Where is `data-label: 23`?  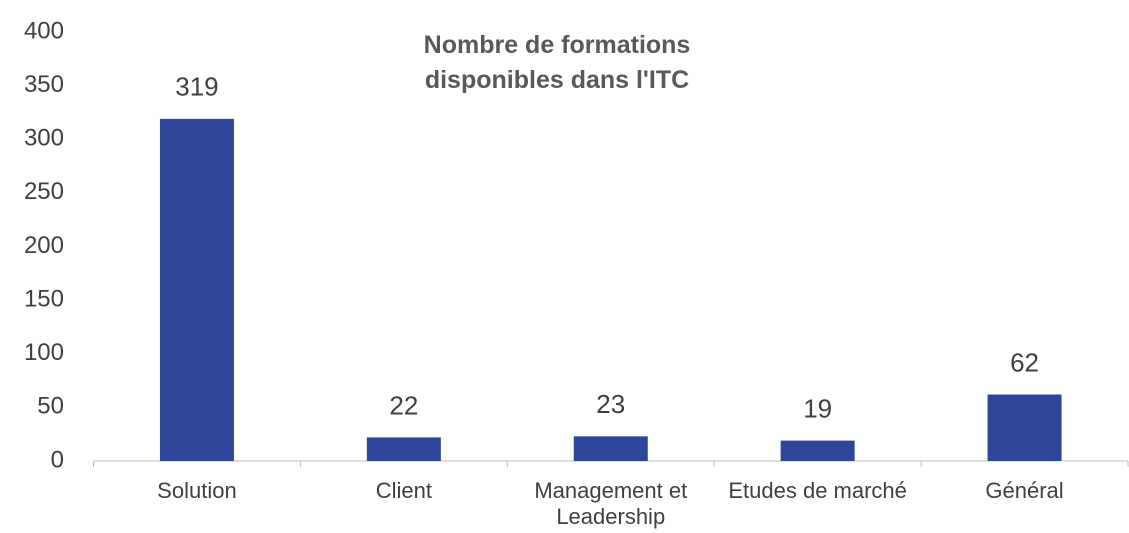
data-label: 23 is located at coordinates (610, 404).